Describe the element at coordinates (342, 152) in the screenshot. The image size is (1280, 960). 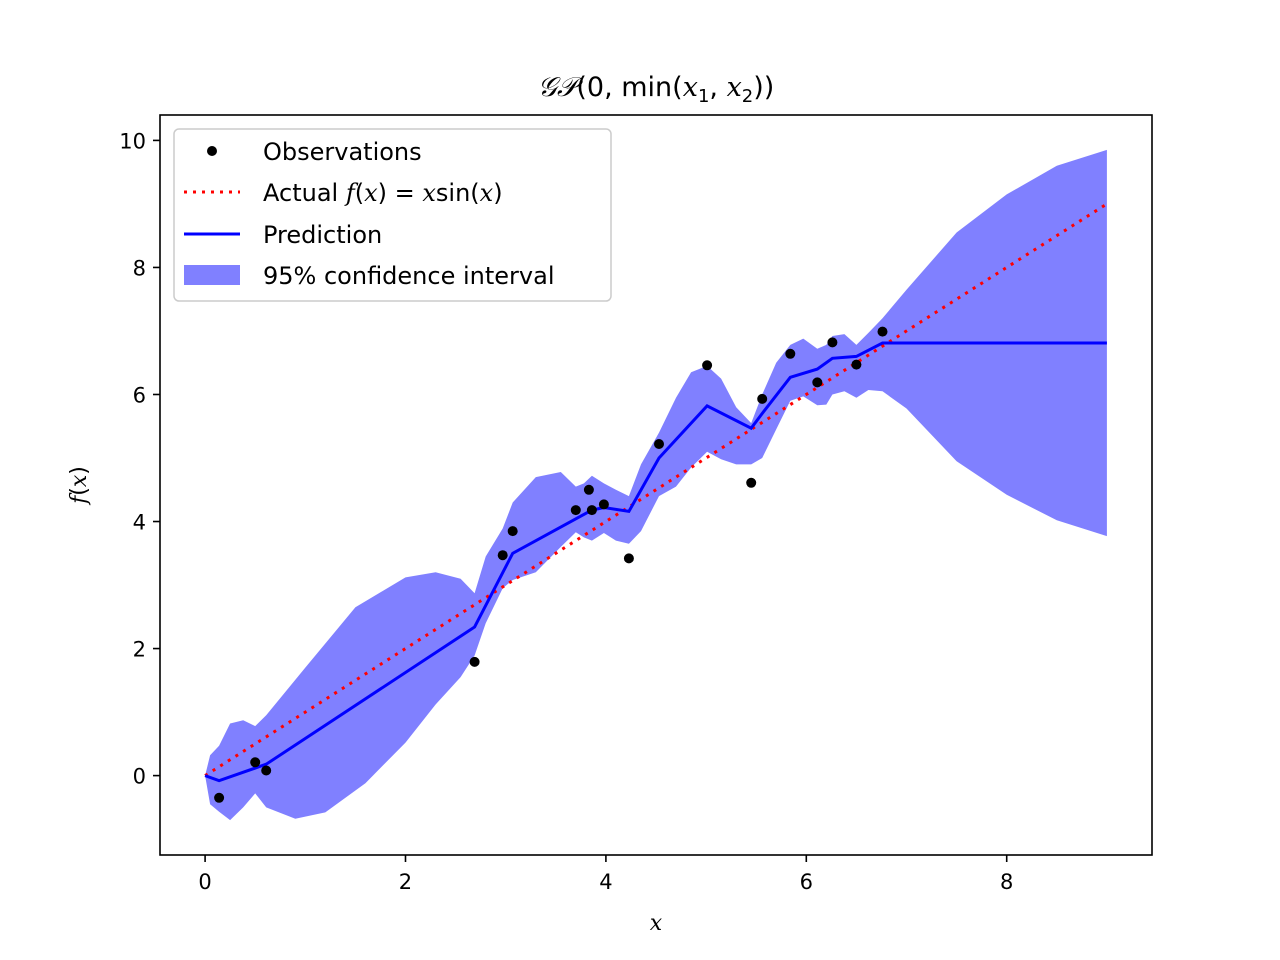
I see `legend-observations-label: Observations` at that location.